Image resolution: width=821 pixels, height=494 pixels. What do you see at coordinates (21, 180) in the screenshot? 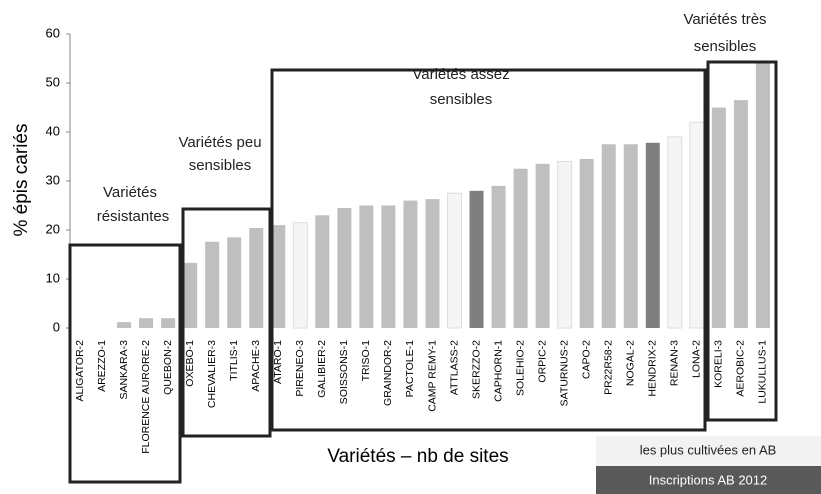
I see `y-axis-title: % épis cariés` at bounding box center [21, 180].